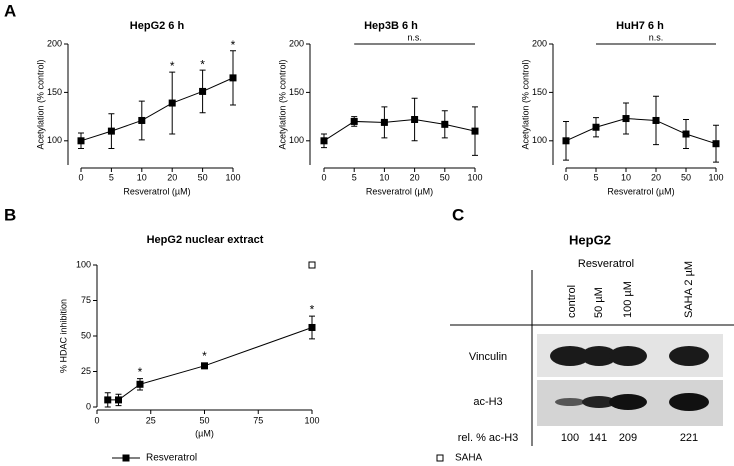 The width and height of the screenshot is (734, 466). What do you see at coordinates (570, 438) in the screenshot?
I see `quant-value: 100` at bounding box center [570, 438].